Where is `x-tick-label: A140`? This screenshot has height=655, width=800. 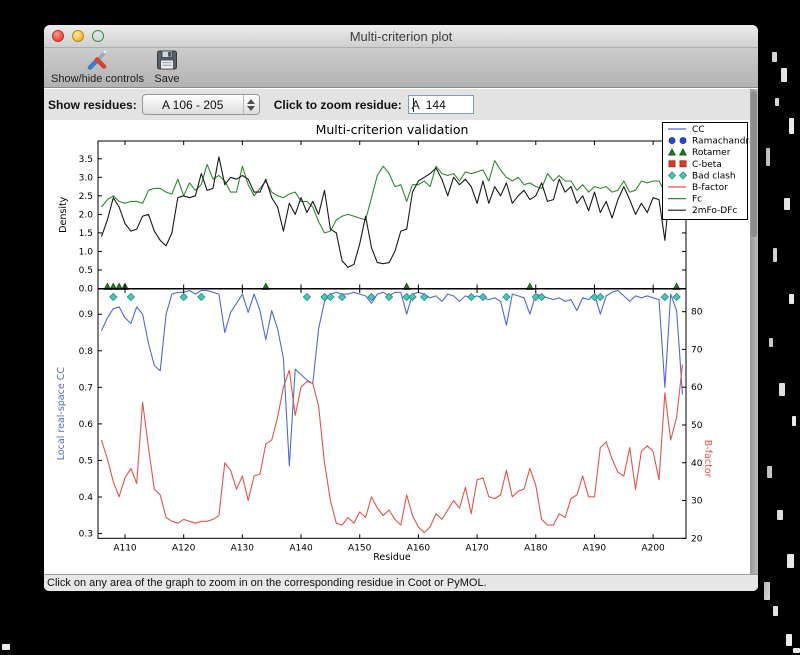 x-tick-label: A140 is located at coordinates (301, 548).